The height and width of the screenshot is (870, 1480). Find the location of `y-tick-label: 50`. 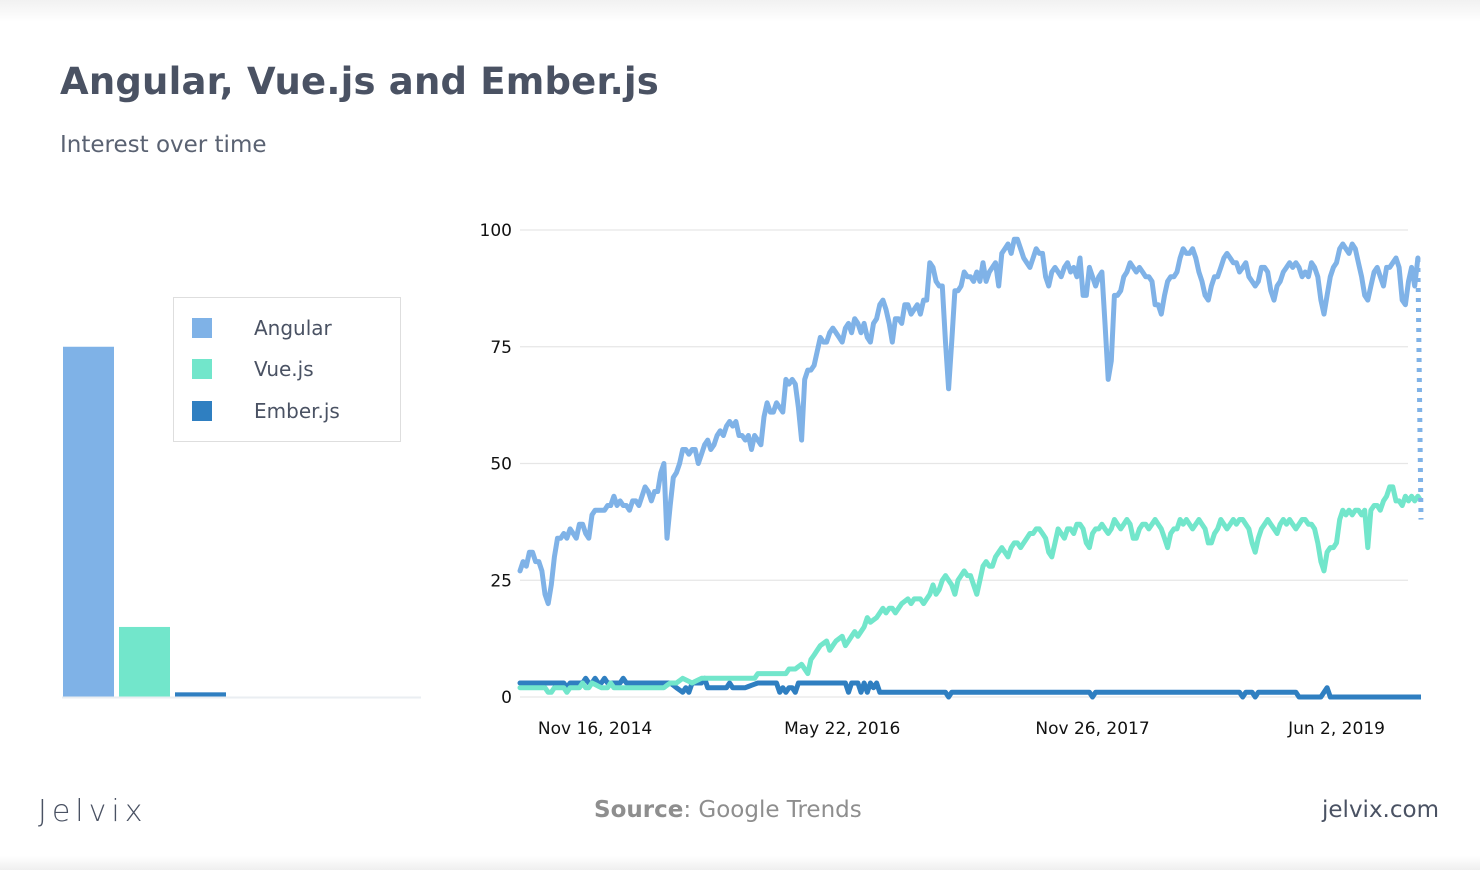

y-tick-label: 50 is located at coordinates (501, 465).